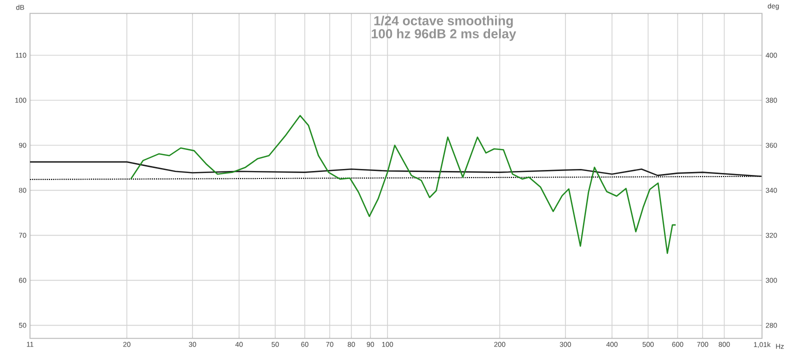  I want to click on text: 100 hz 96dB 2 ms delay, so click(444, 34).